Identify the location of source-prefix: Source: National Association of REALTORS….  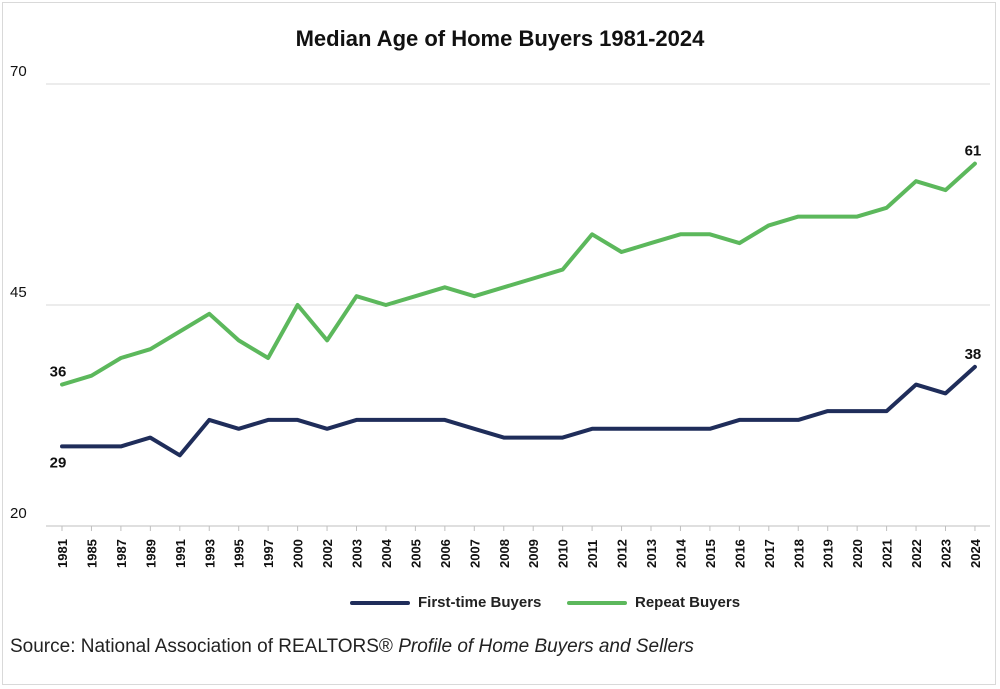
(201, 646).